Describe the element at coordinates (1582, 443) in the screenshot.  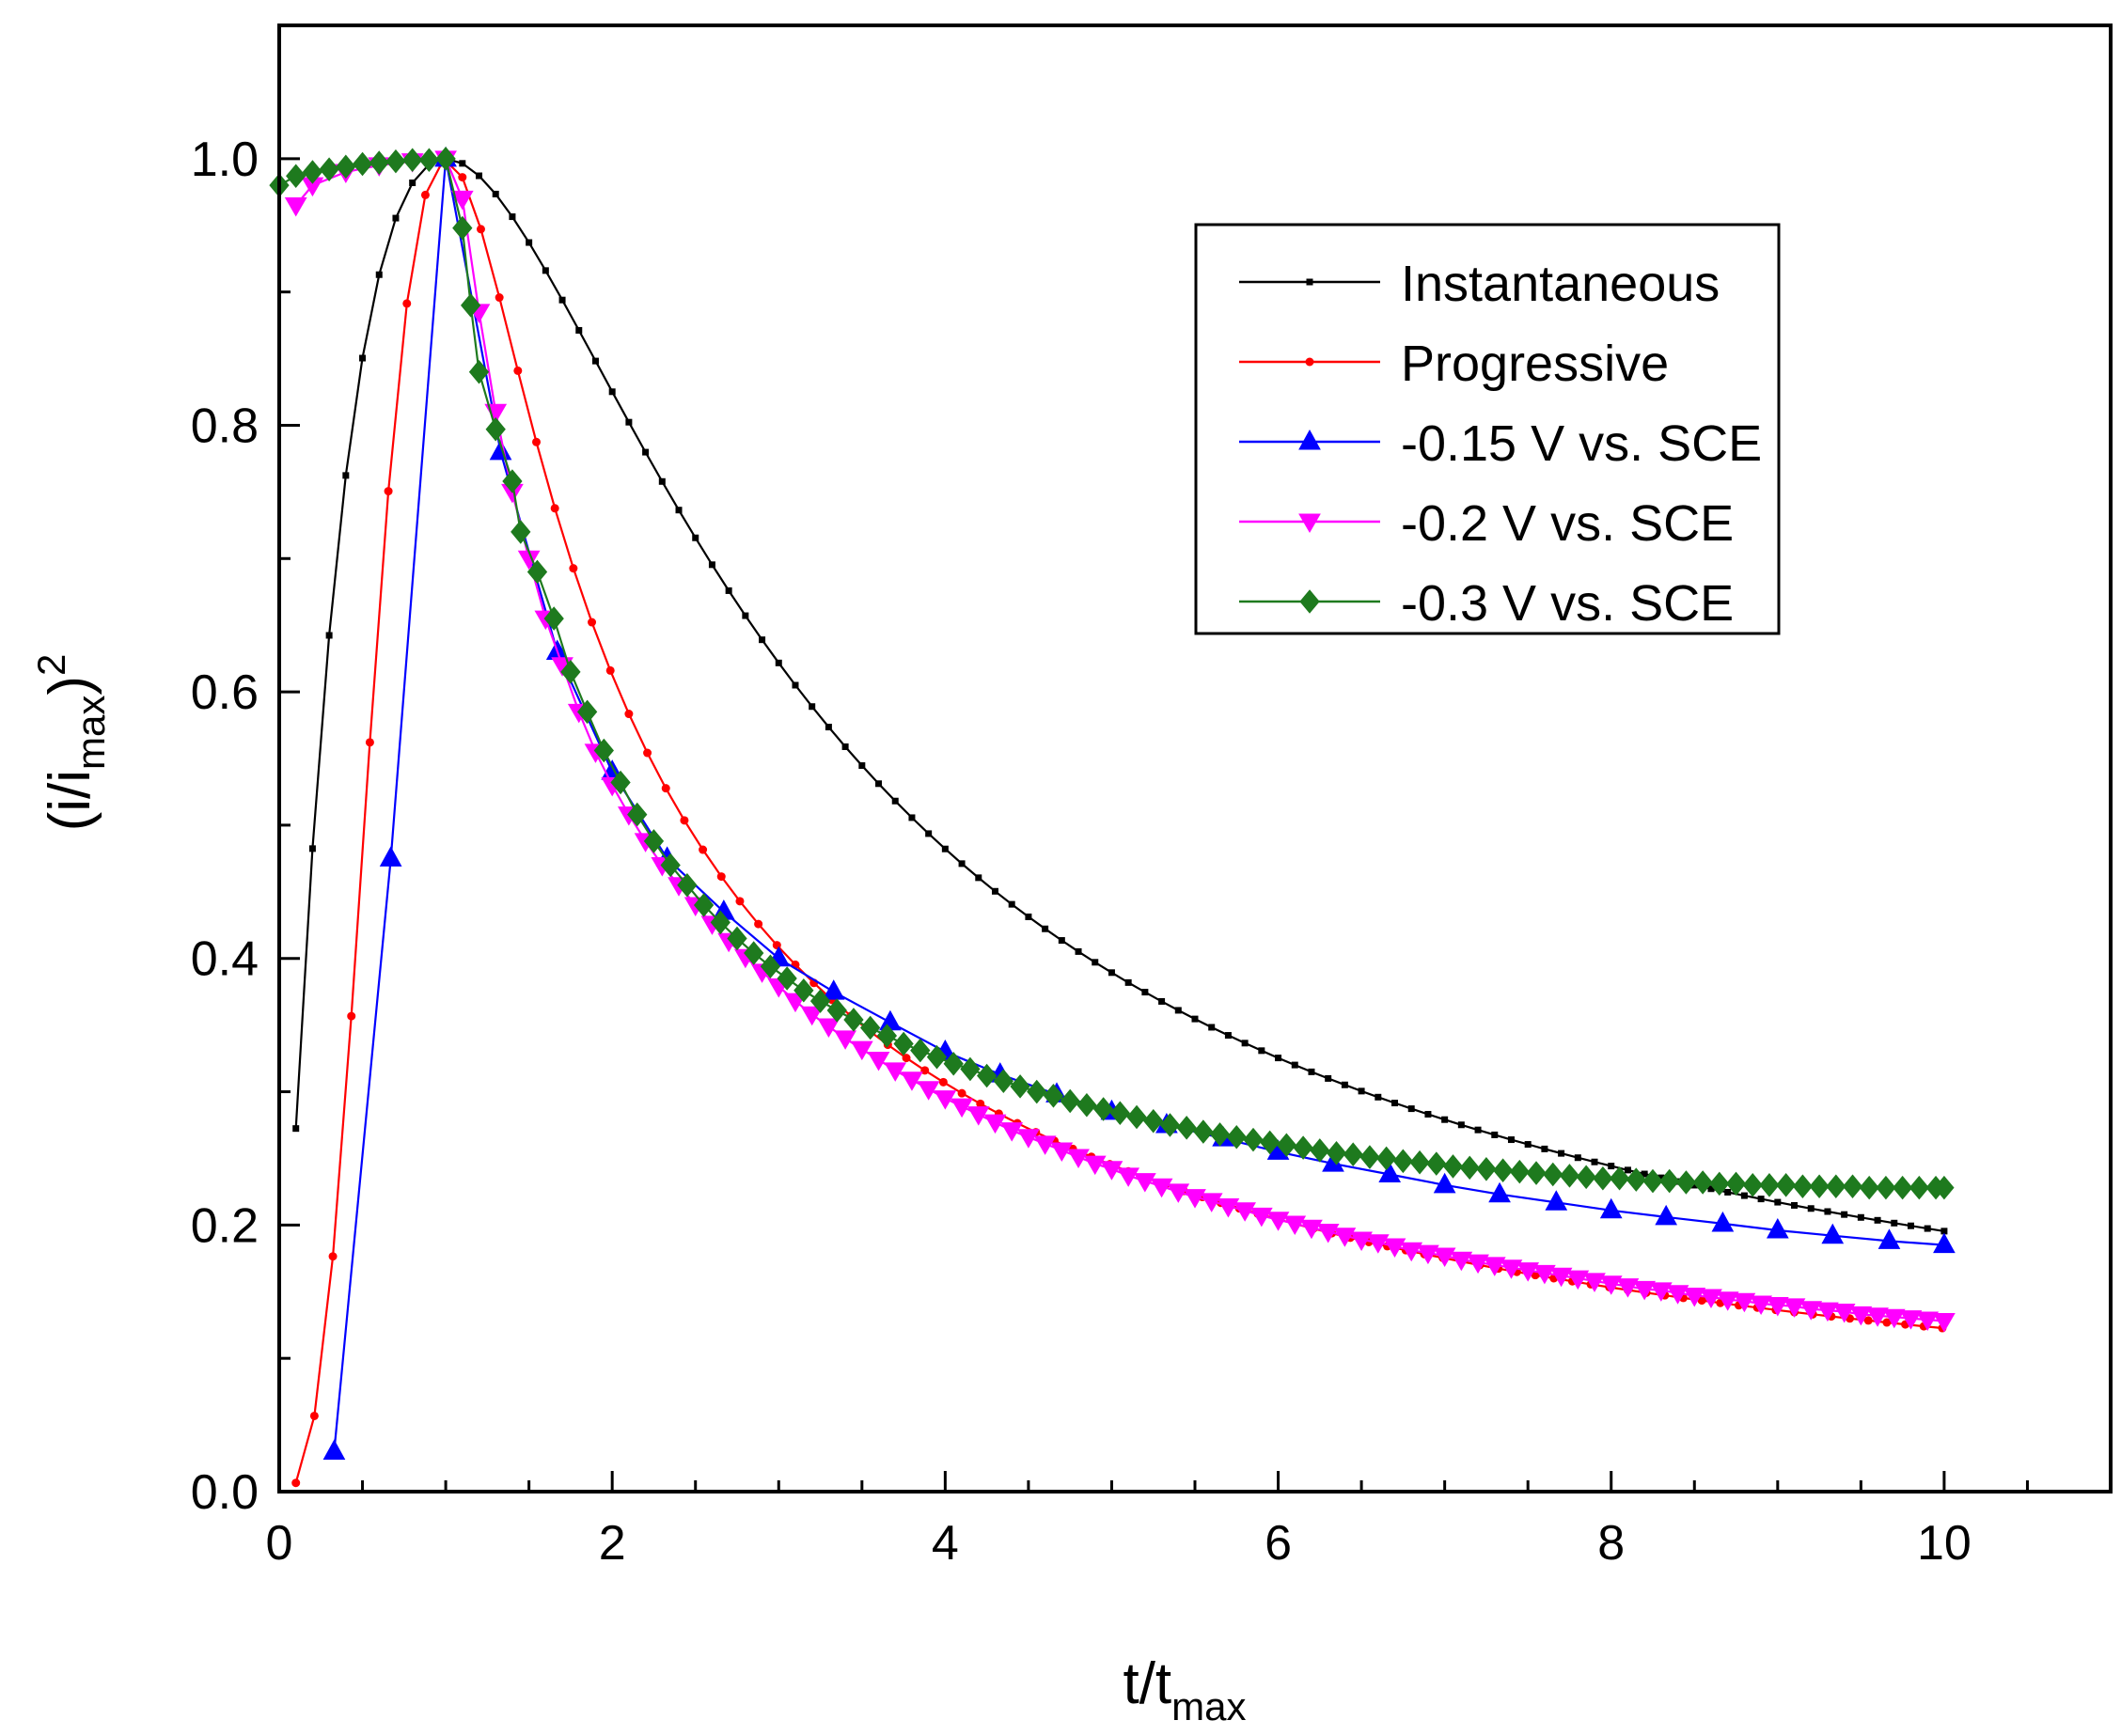
I see `legend-label: -0.15 V vs. SCE` at that location.